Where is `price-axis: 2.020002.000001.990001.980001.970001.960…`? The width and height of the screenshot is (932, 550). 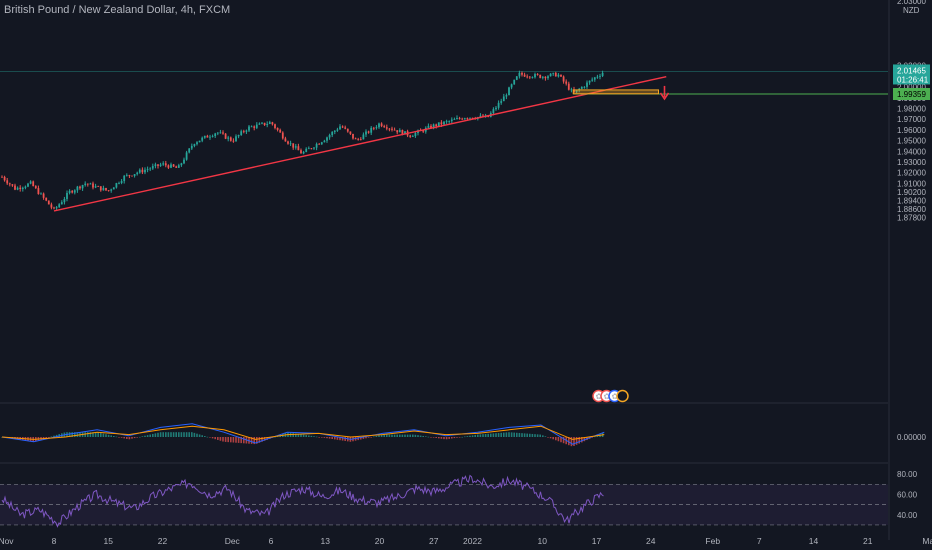 price-axis: 2.020002.000001.990001.980001.970001.960… is located at coordinates (911, 111).